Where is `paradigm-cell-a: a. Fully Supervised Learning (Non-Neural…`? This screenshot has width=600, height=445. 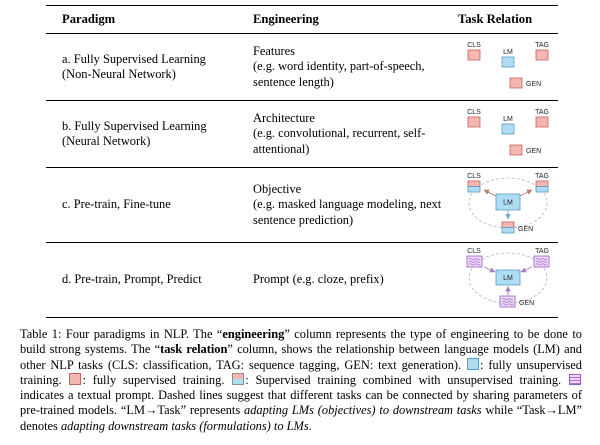 paradigm-cell-a: a. Fully Supervised Learning (Non-Neural… is located at coordinates (157, 67).